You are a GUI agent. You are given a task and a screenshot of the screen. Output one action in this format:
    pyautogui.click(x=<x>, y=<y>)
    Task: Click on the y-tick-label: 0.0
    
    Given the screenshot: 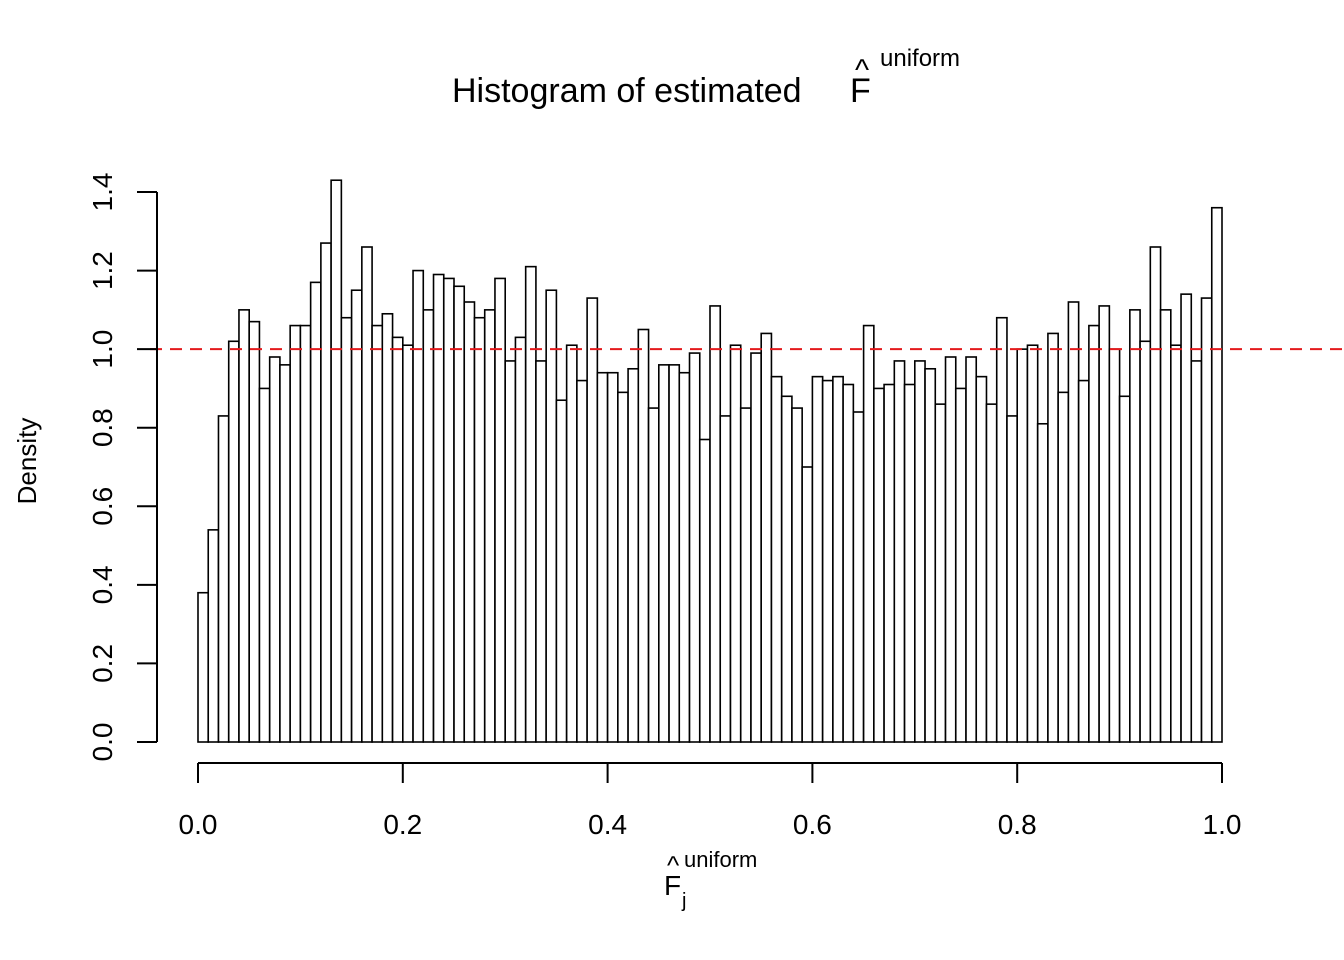 What is the action you would take?
    pyautogui.click(x=102, y=742)
    